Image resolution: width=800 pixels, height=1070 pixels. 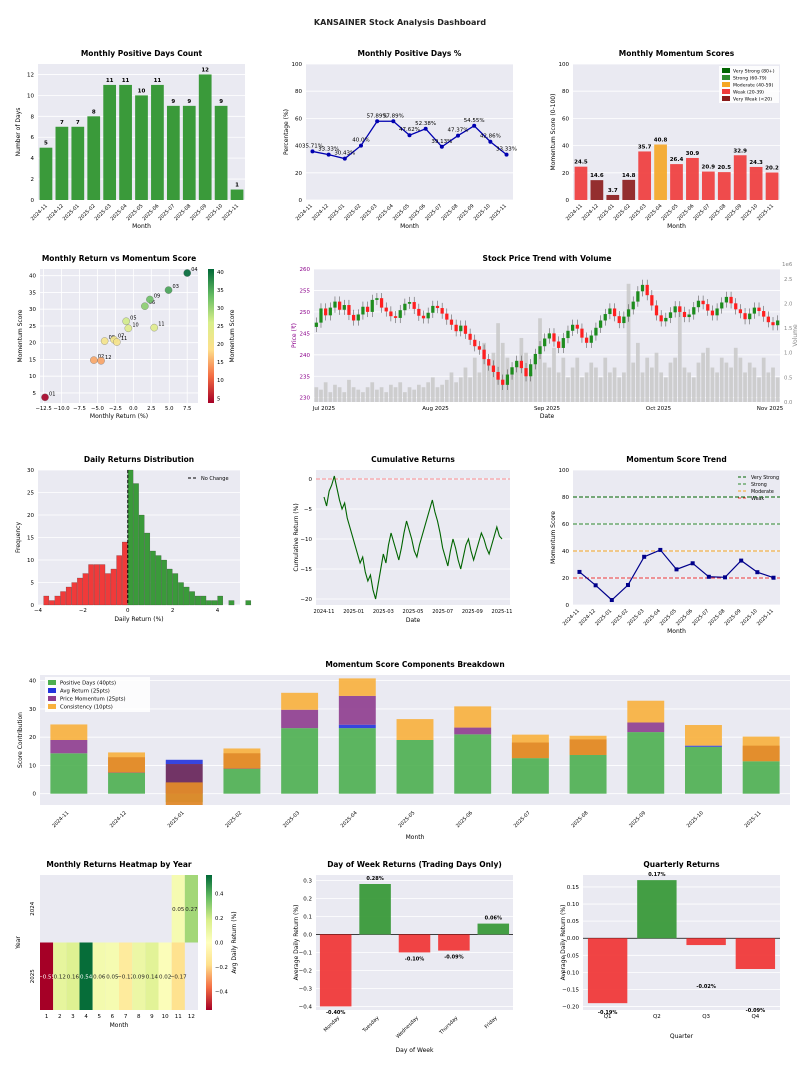 I want to click on x-tick-label: 7.5, so click(x=187, y=409).